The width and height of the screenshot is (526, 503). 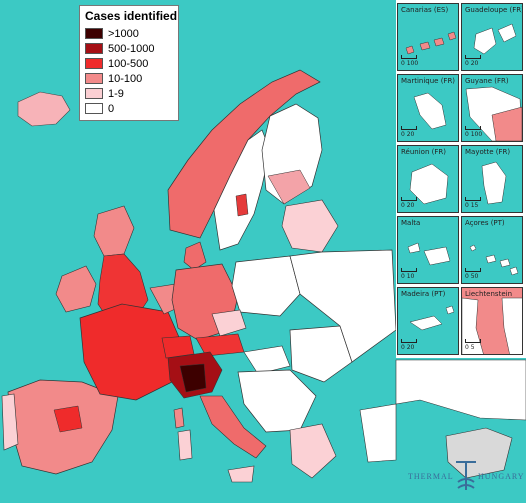 I want to click on legend-label: 10-100, so click(x=125, y=78).